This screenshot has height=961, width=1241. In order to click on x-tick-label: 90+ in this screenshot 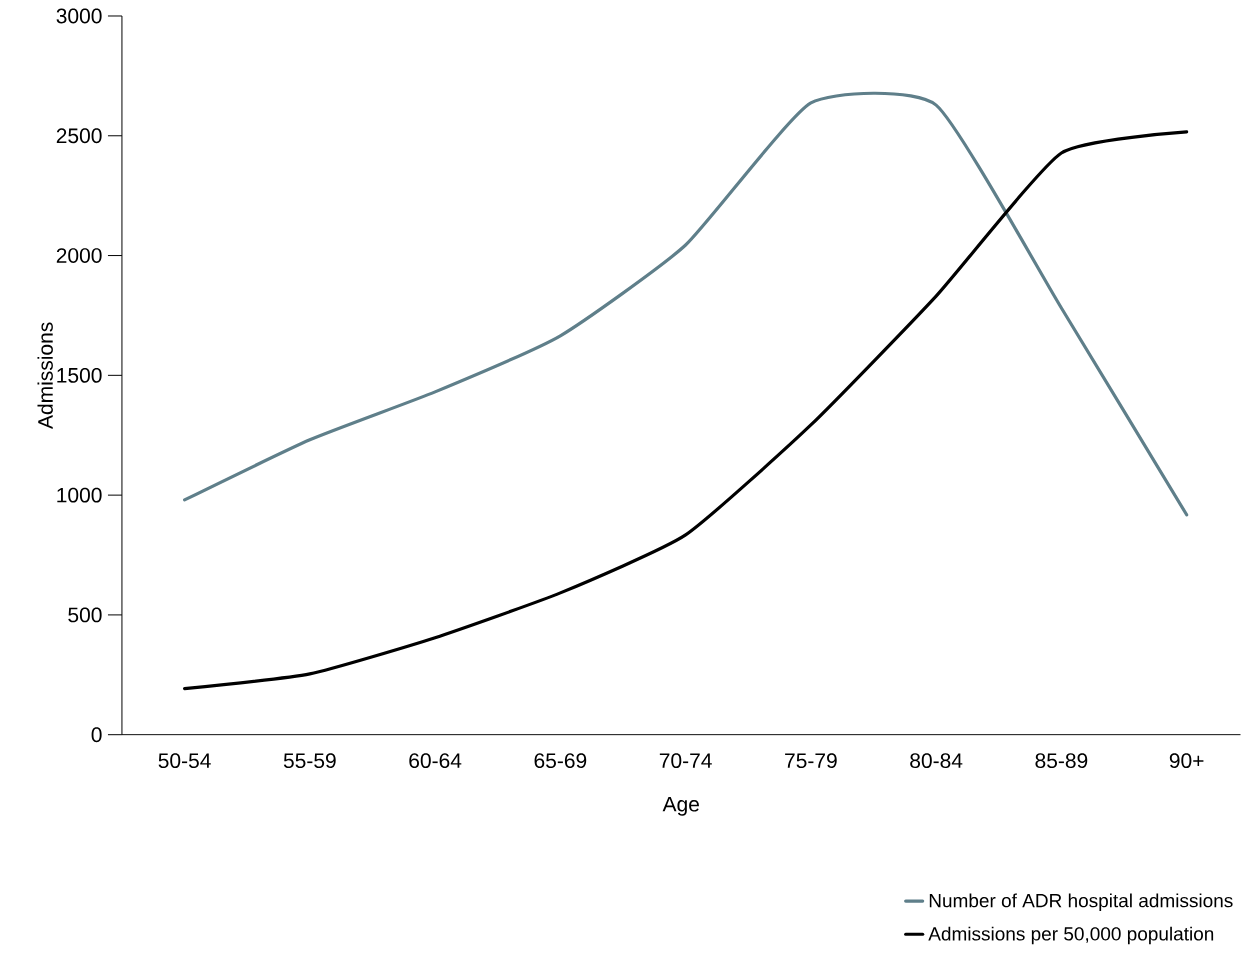, I will do `click(1186, 761)`.